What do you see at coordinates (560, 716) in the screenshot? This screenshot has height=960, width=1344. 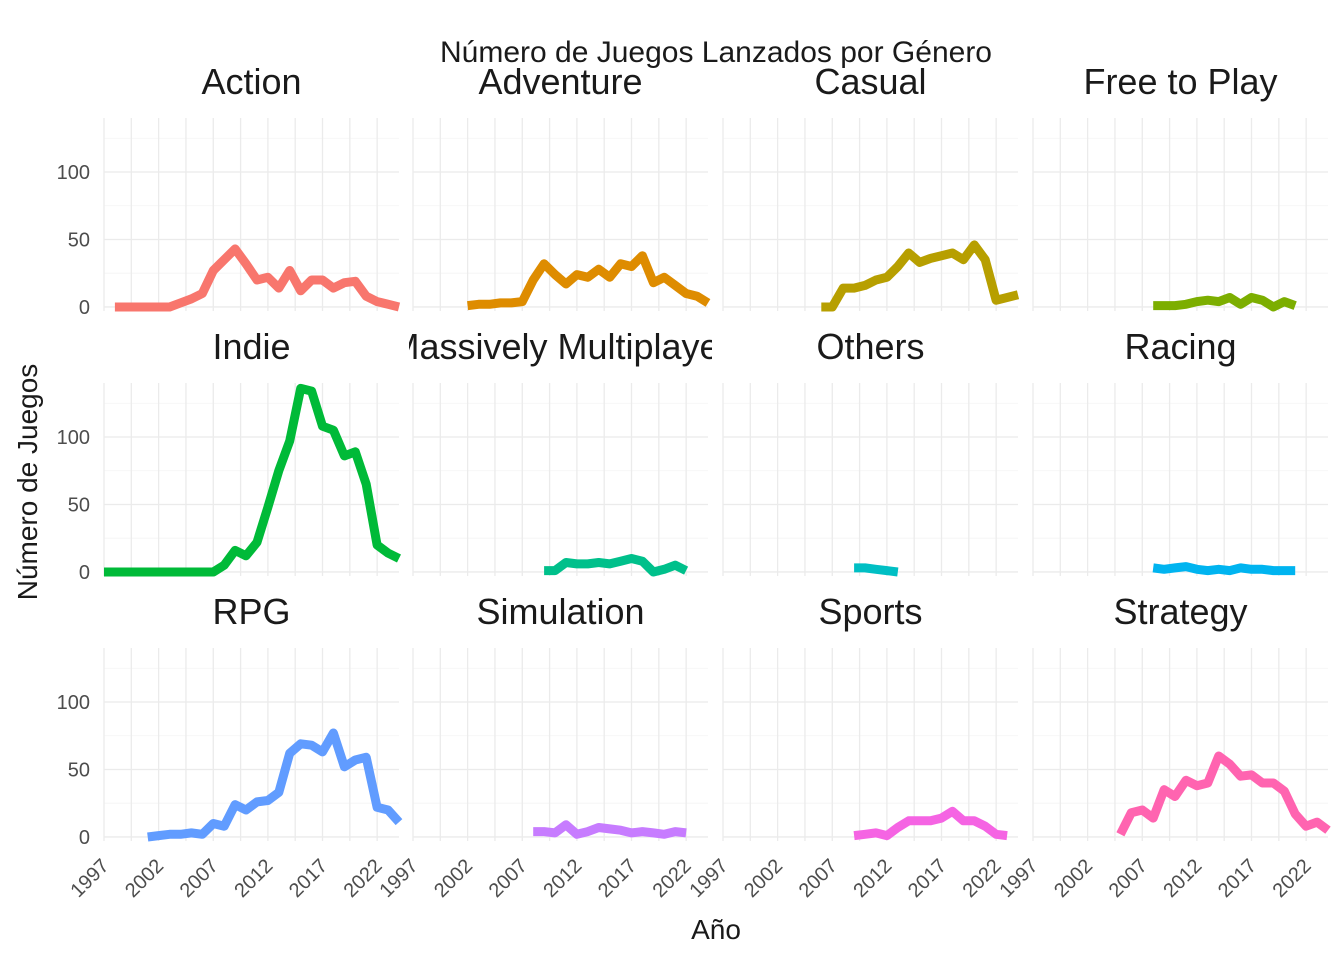 I see `panel-simulation: Simulation` at bounding box center [560, 716].